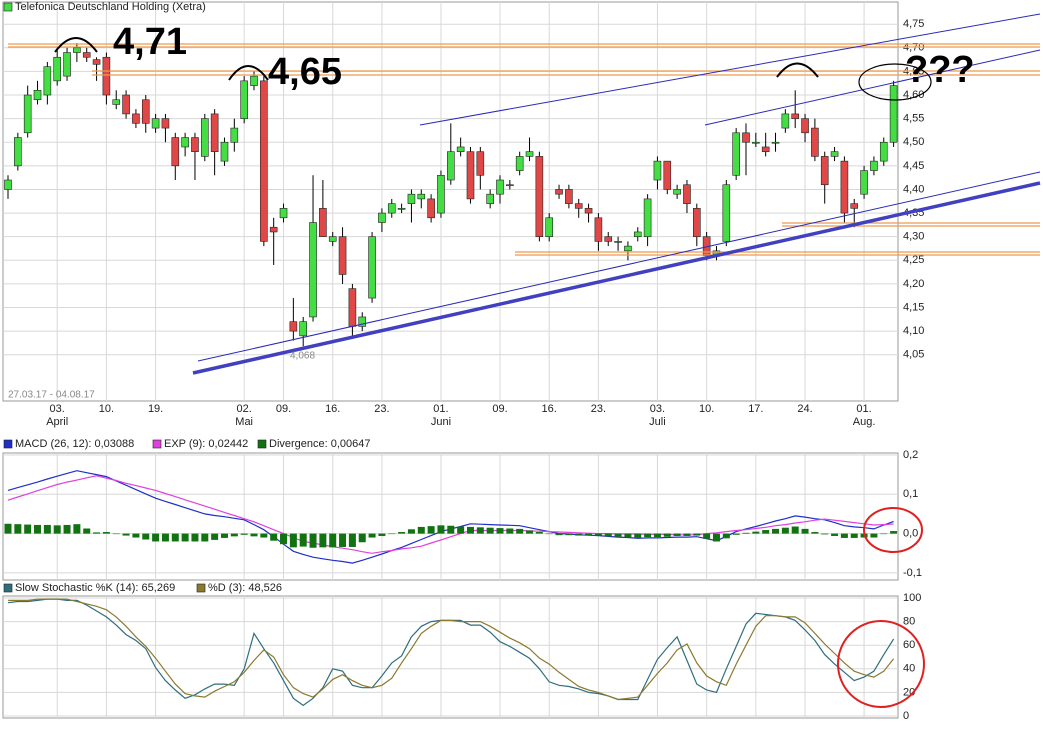  I want to click on x-tick-label: 17., so click(755, 409).